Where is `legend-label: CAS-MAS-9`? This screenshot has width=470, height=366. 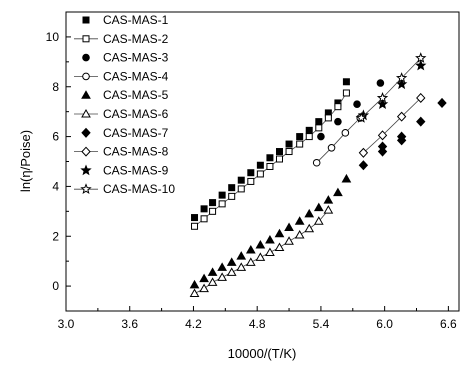
legend-label: CAS-MAS-9 is located at coordinates (136, 170).